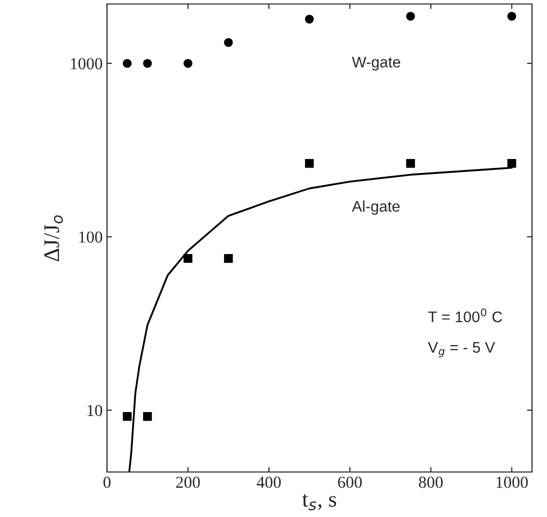 This screenshot has height=517, width=547. Describe the element at coordinates (430, 482) in the screenshot. I see `x-tick-label: 800` at that location.